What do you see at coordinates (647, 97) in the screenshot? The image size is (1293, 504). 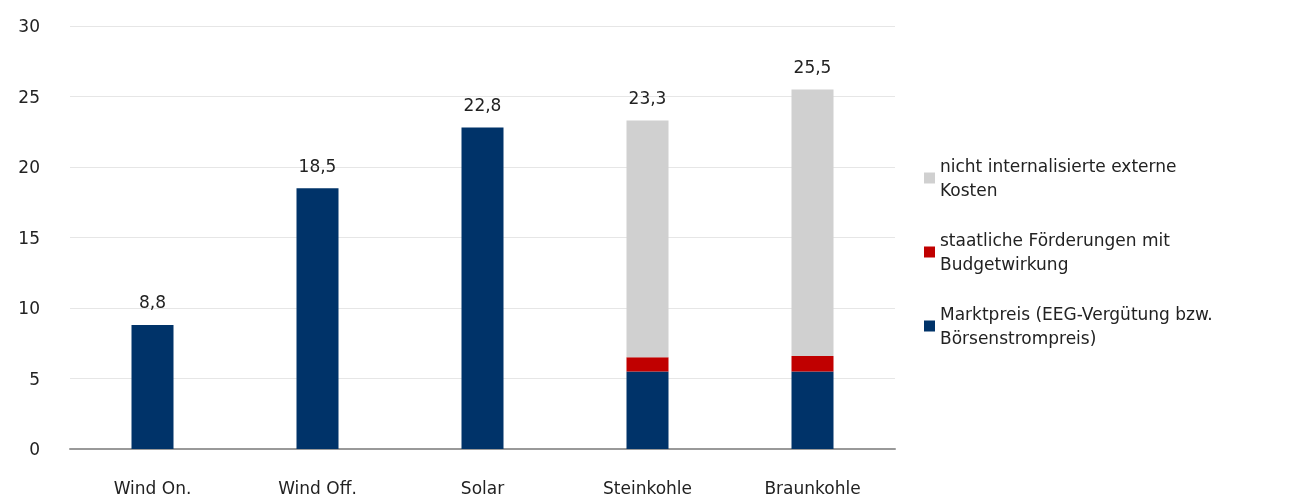 I see `total-label: 23,3` at bounding box center [647, 97].